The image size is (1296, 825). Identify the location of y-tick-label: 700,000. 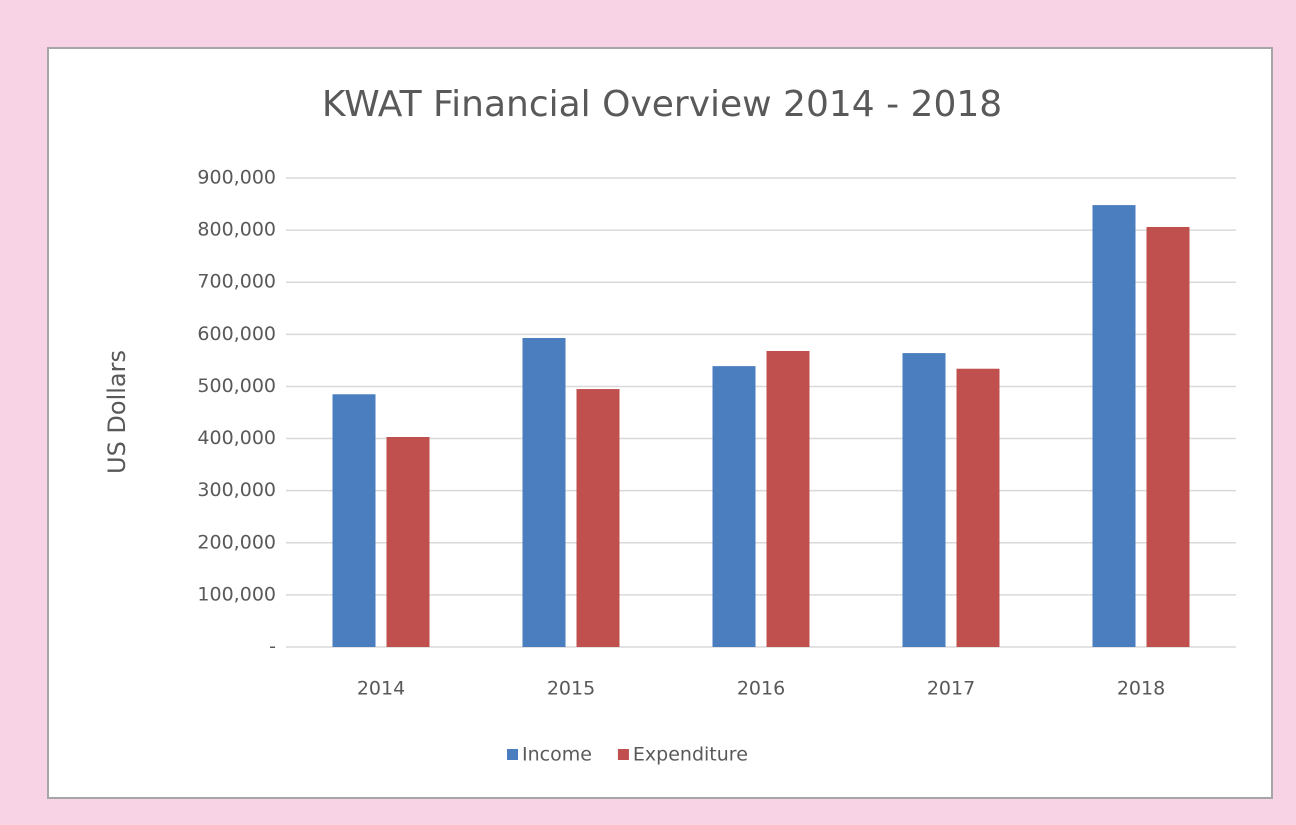
(236, 282).